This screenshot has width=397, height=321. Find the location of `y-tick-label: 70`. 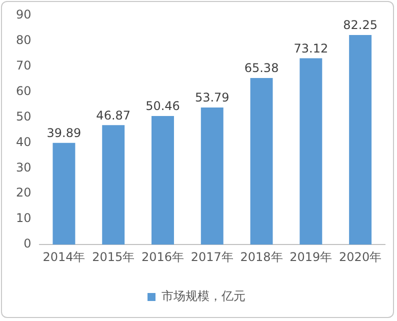

y-tick-label: 70 is located at coordinates (24, 65).